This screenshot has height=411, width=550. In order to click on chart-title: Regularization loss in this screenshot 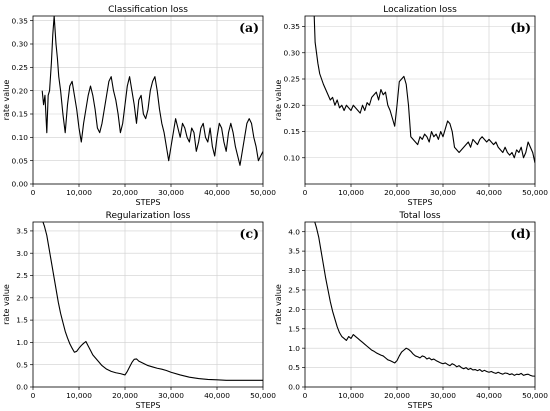, I will do `click(148, 216)`.